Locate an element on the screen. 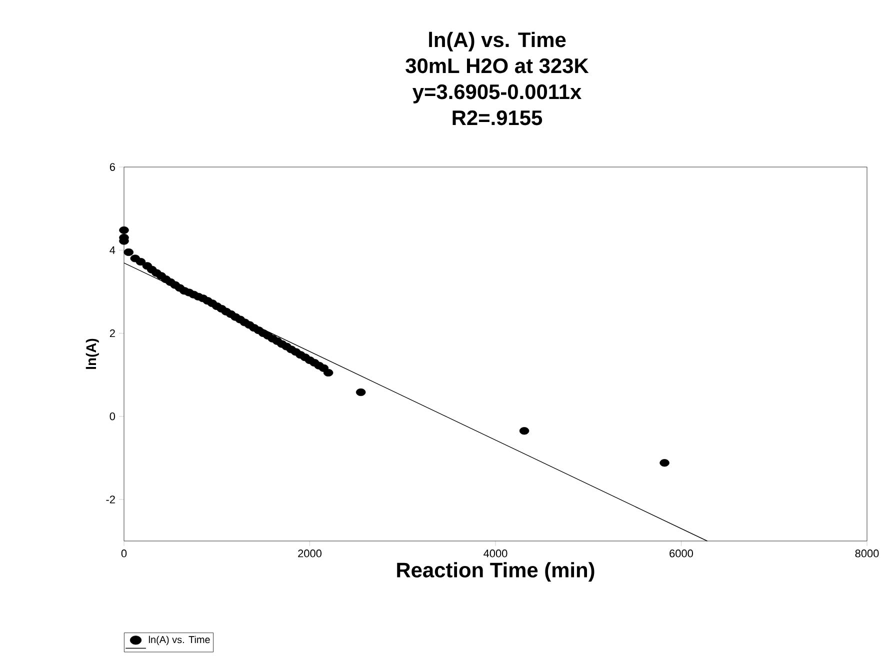 The width and height of the screenshot is (894, 656). y-tick-label: 2 is located at coordinates (112, 333).